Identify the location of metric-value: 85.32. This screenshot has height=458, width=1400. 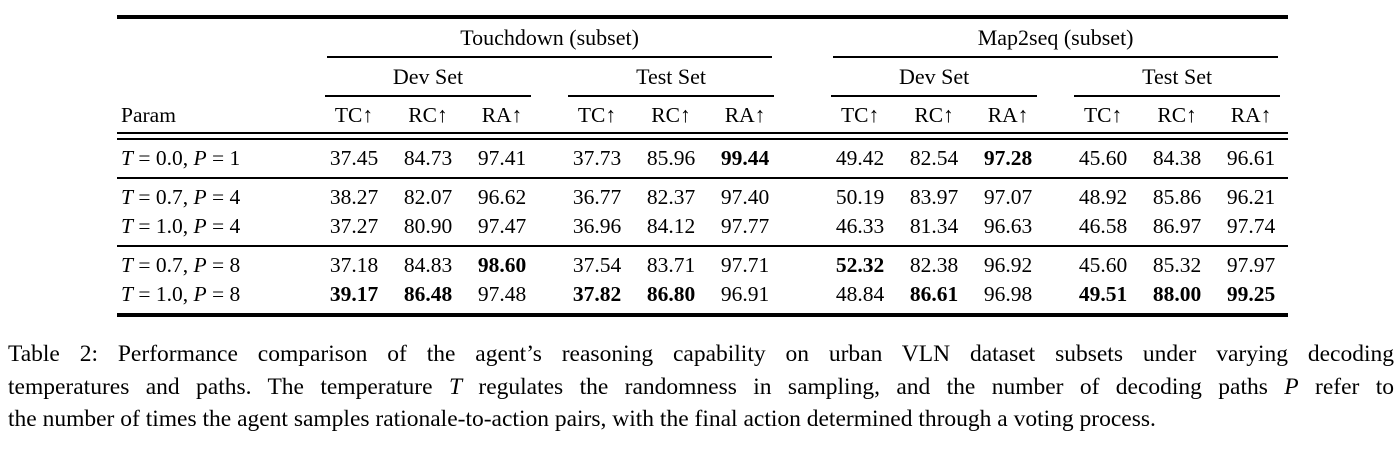
(1177, 265).